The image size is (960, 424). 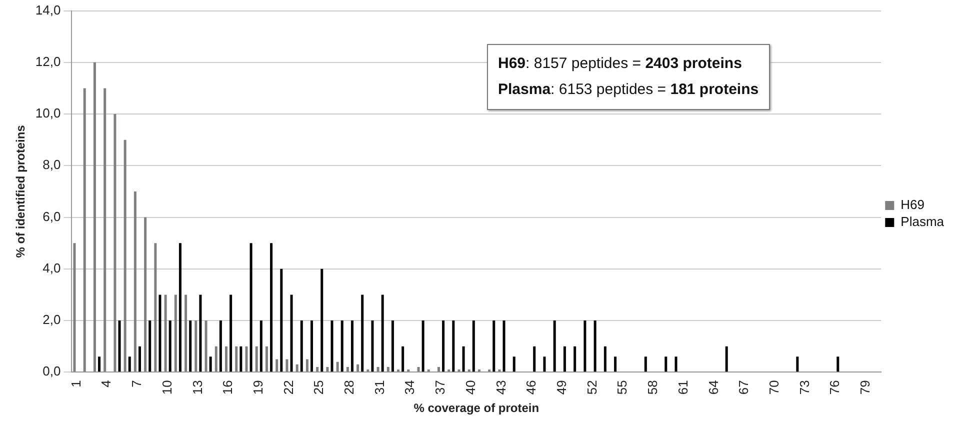 What do you see at coordinates (136, 384) in the screenshot?
I see `x-tick-label: 7` at bounding box center [136, 384].